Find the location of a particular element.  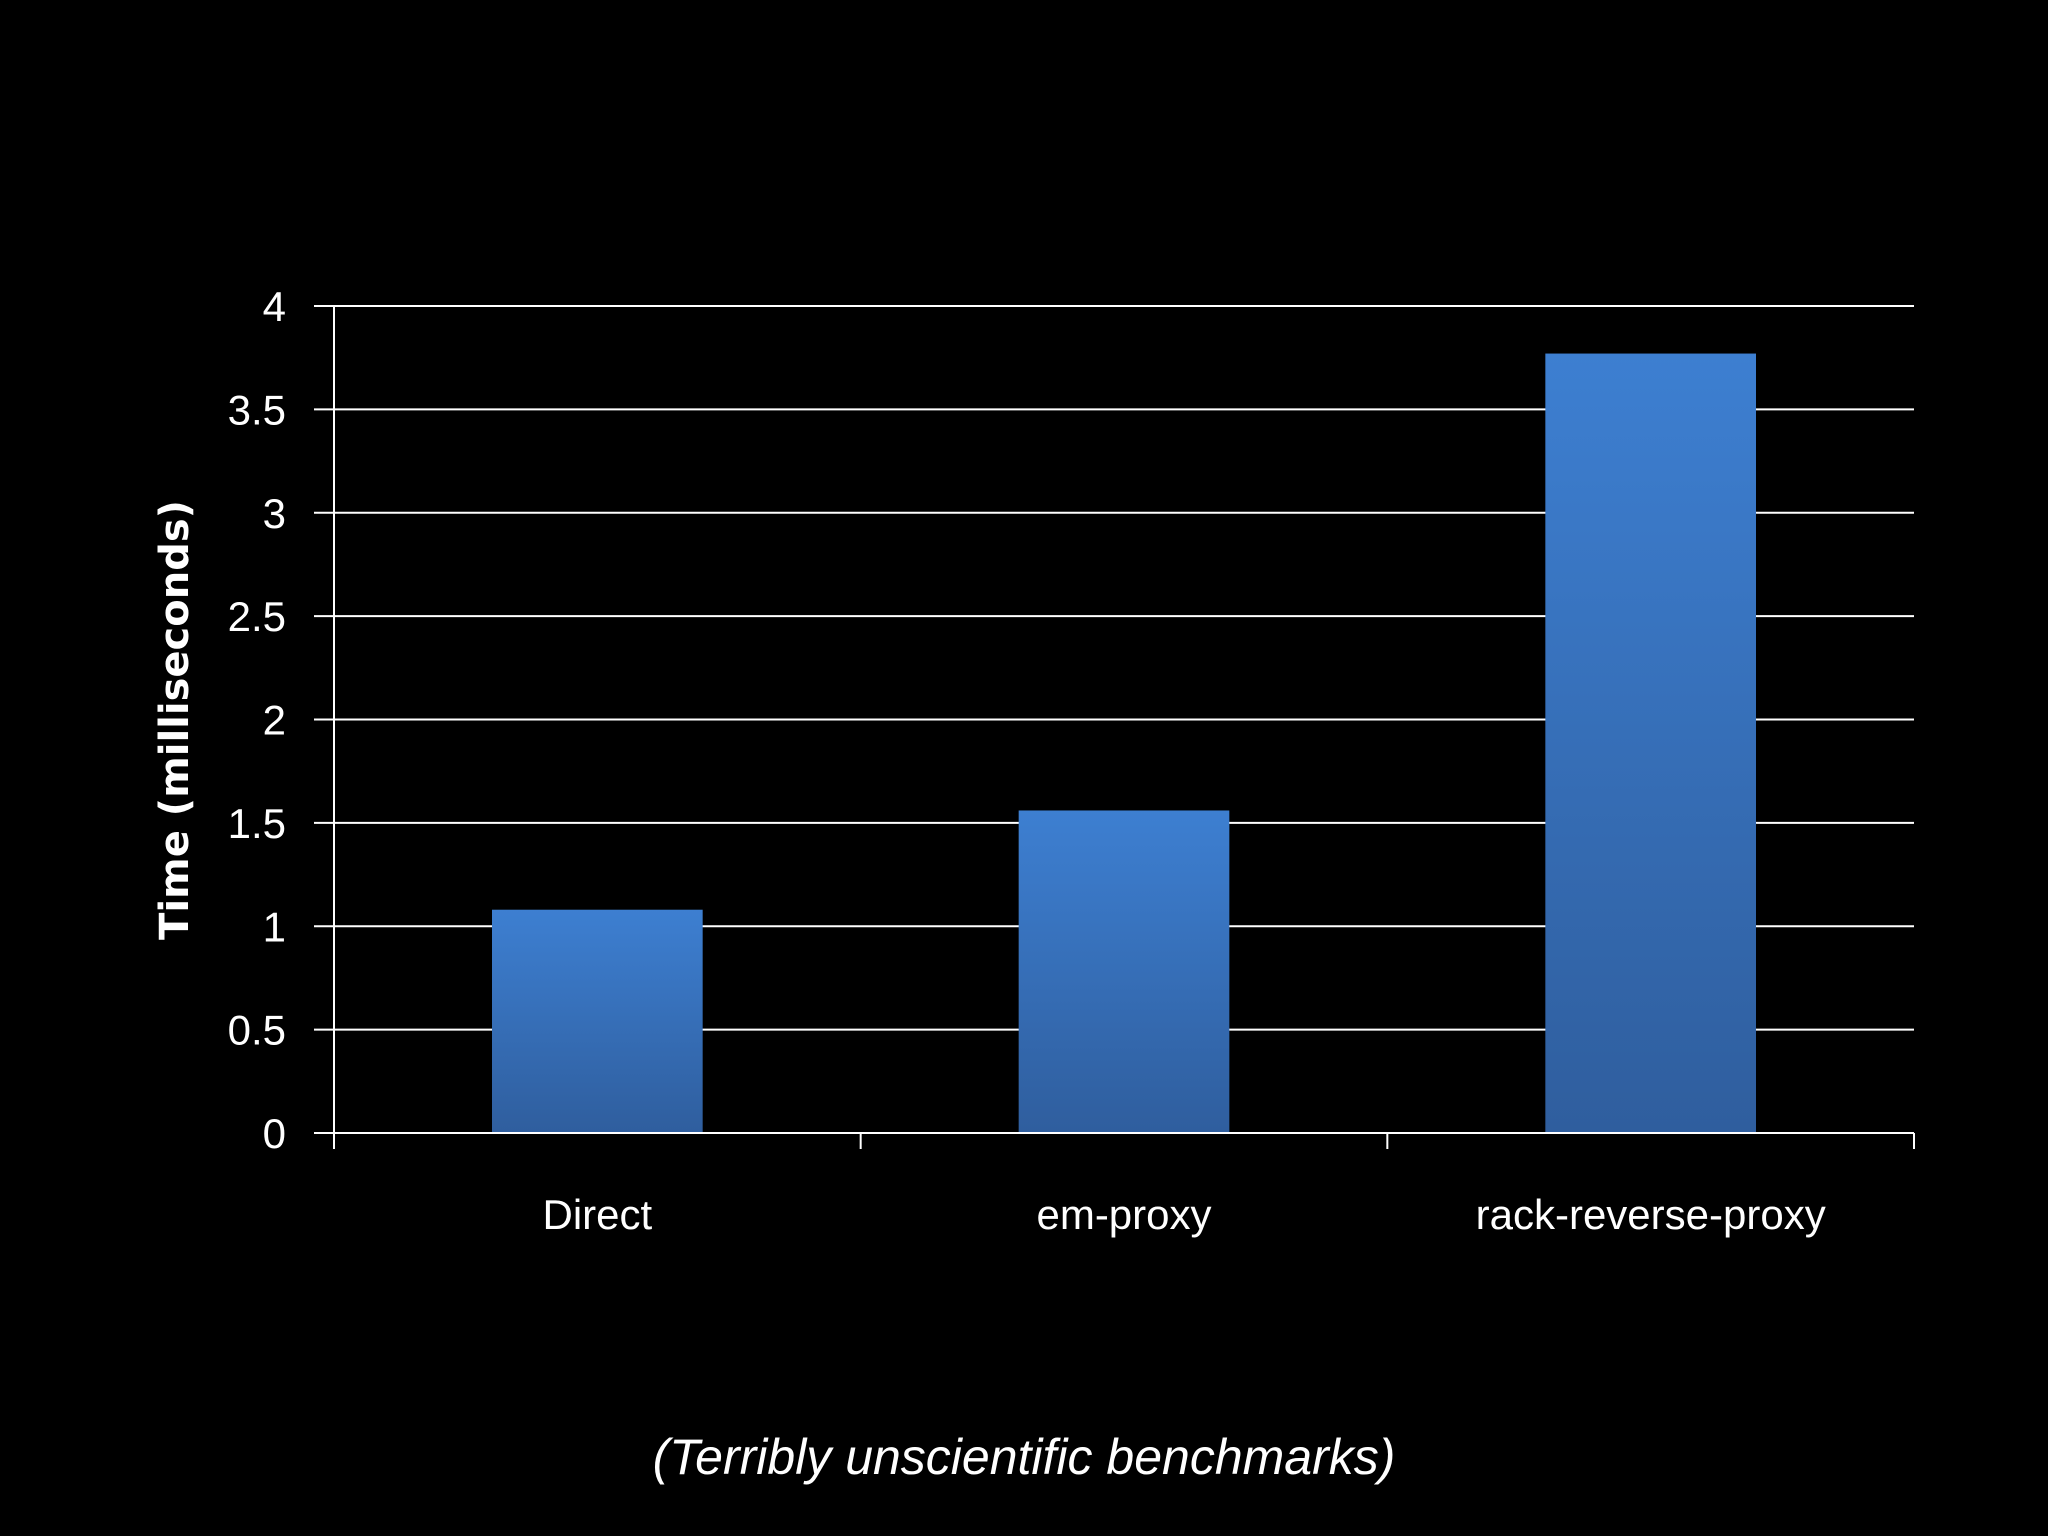

y-tick-labels: 0 0.5 1 1.5 2 2.5 3 3.5 4 is located at coordinates (257, 720).